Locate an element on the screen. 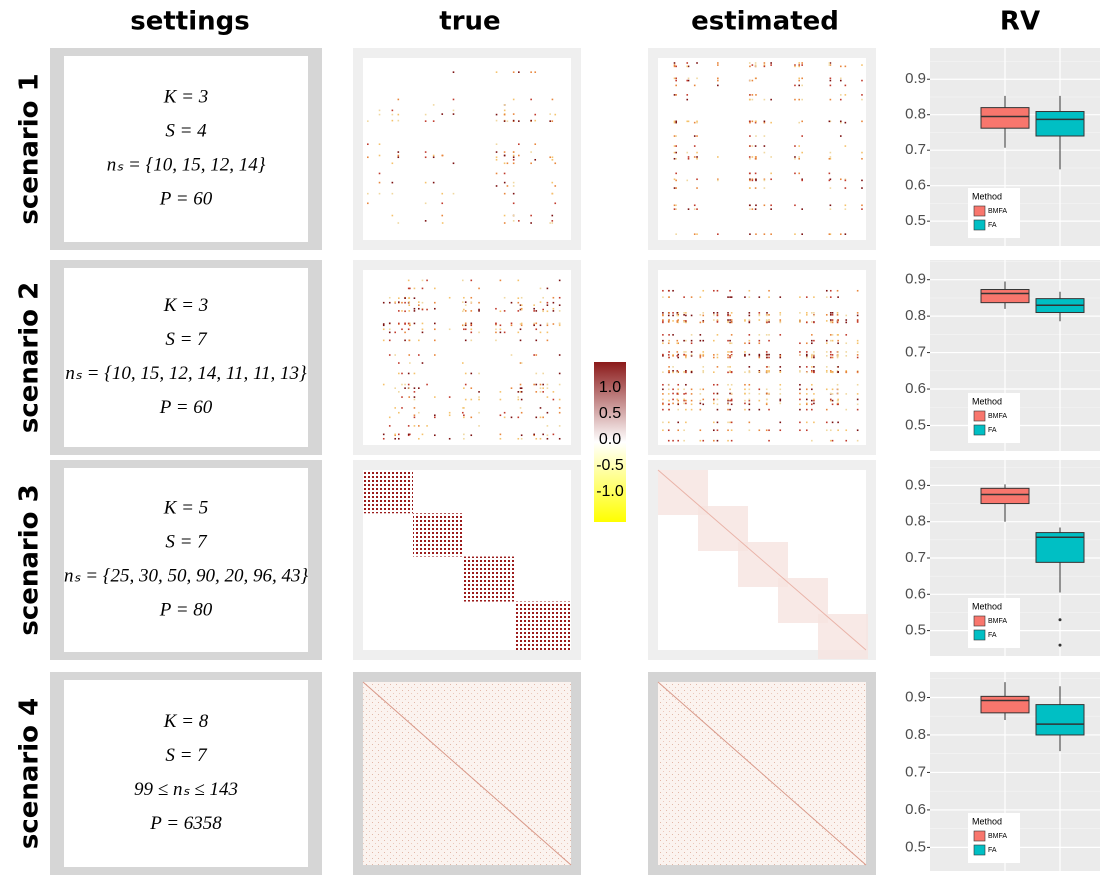  y-tick-label: 0.5 is located at coordinates (915, 630).